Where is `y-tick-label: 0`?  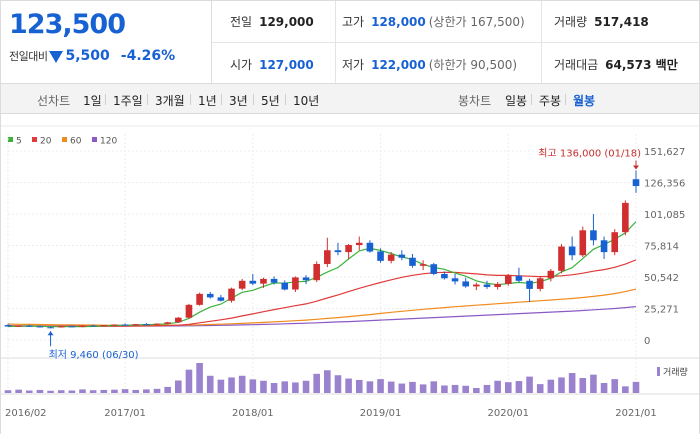 y-tick-label: 0 is located at coordinates (647, 341).